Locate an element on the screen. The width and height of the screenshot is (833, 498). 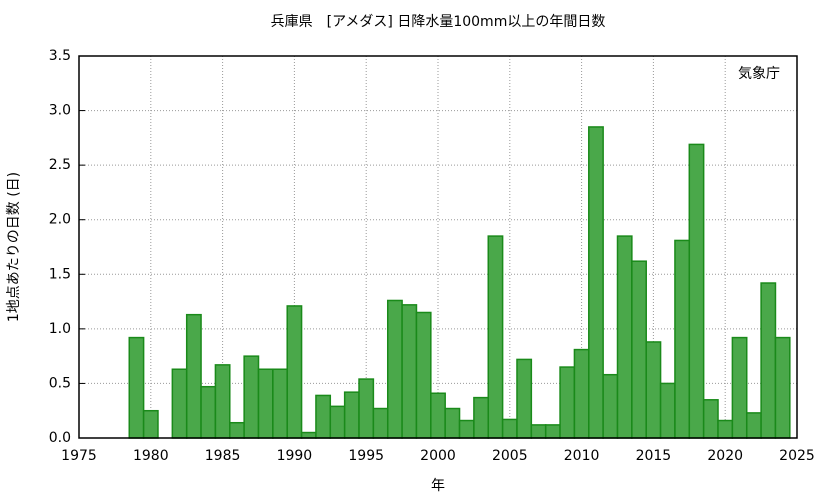
y-tick-label: 2.0 is located at coordinates (60, 220).